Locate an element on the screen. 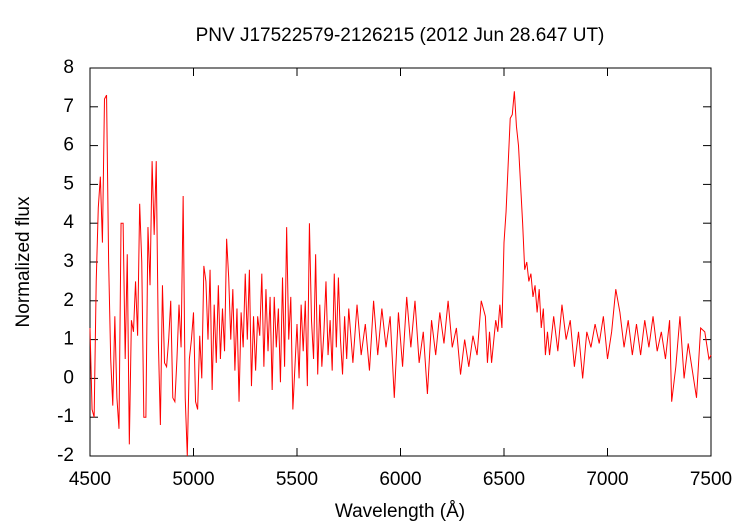 The height and width of the screenshot is (525, 750). x-tick-label: 7500 is located at coordinates (711, 479).